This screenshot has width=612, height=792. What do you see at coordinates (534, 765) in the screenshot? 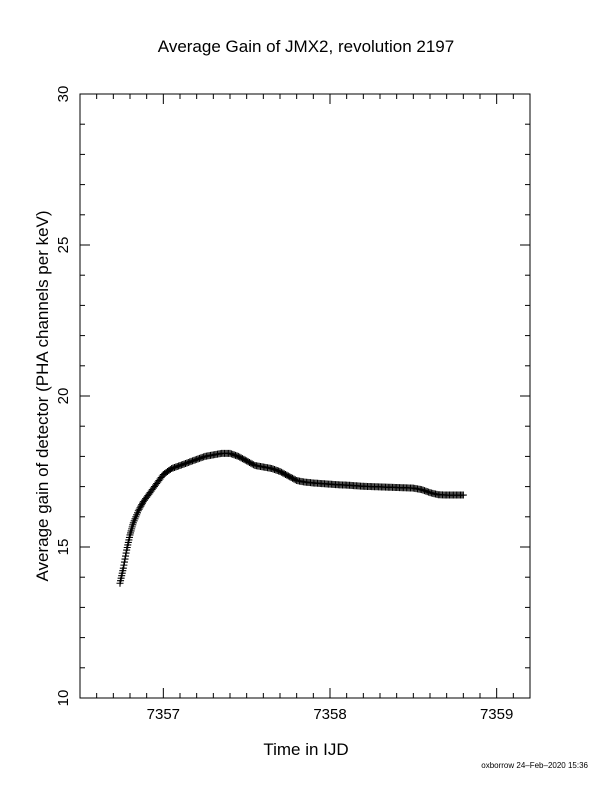
I see `footer-stamp: oxborrow 24–Feb–2020 15:36` at bounding box center [534, 765].